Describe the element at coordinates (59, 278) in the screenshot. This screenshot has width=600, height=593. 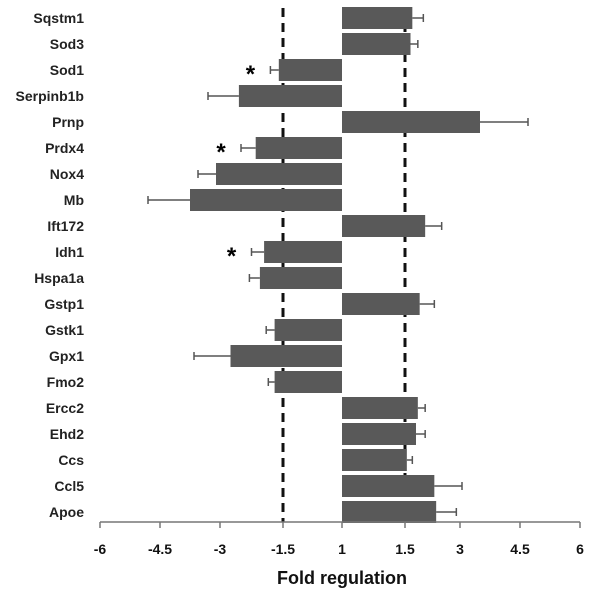
I see `category-label-hspa1a: Hspa1a` at that location.